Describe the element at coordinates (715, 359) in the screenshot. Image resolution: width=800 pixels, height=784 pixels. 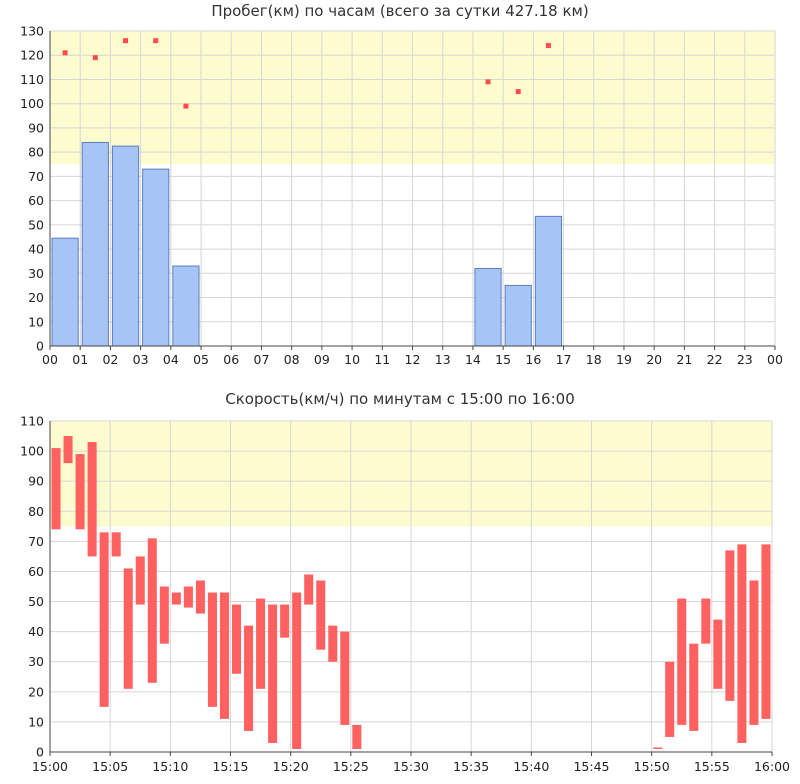
I see `x-tick-label: 22` at that location.